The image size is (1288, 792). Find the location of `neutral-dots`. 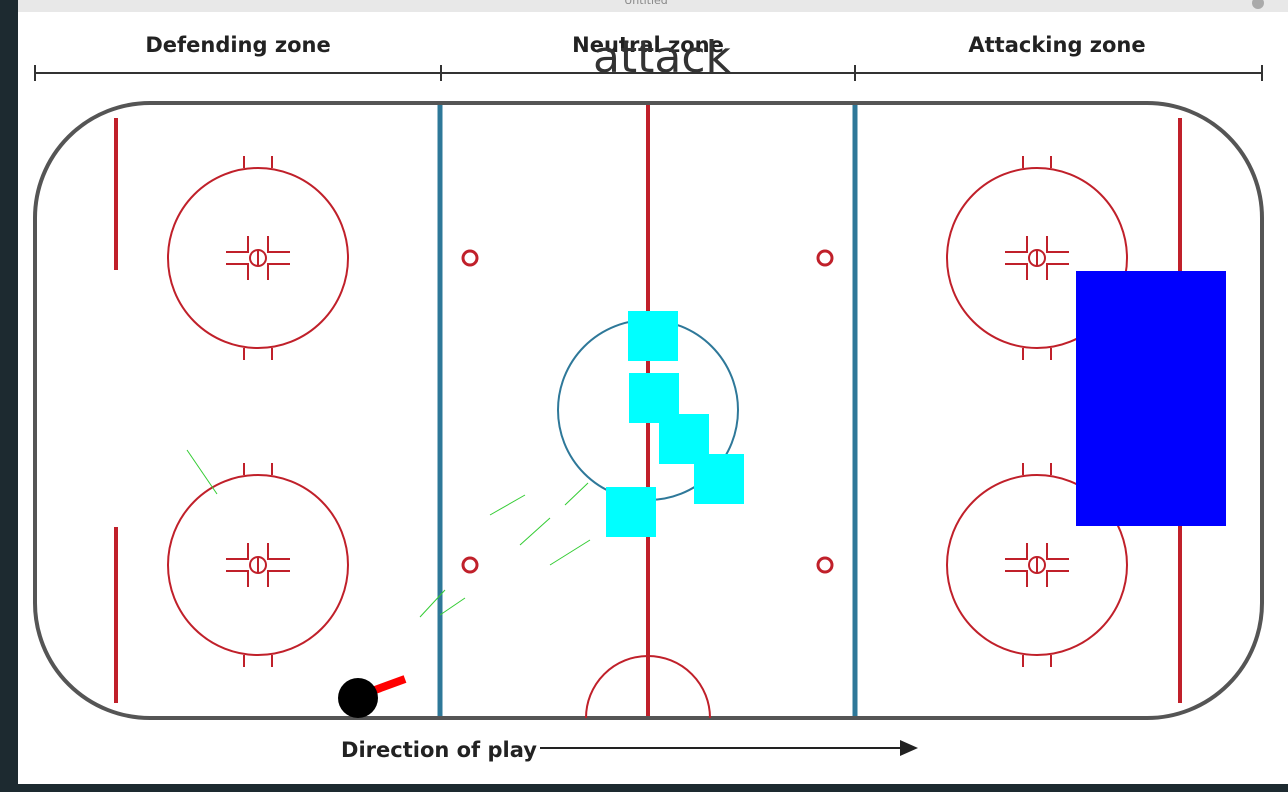

neutral-dots is located at coordinates (647, 411).